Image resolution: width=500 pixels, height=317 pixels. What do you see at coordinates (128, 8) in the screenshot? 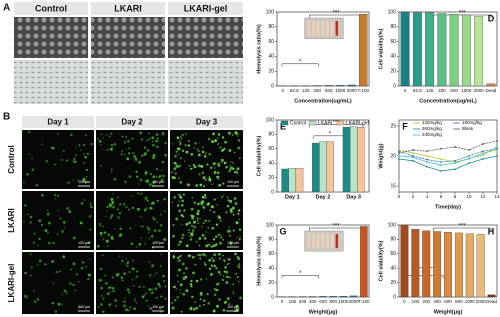
I see `column-header-box` at bounding box center [128, 8].